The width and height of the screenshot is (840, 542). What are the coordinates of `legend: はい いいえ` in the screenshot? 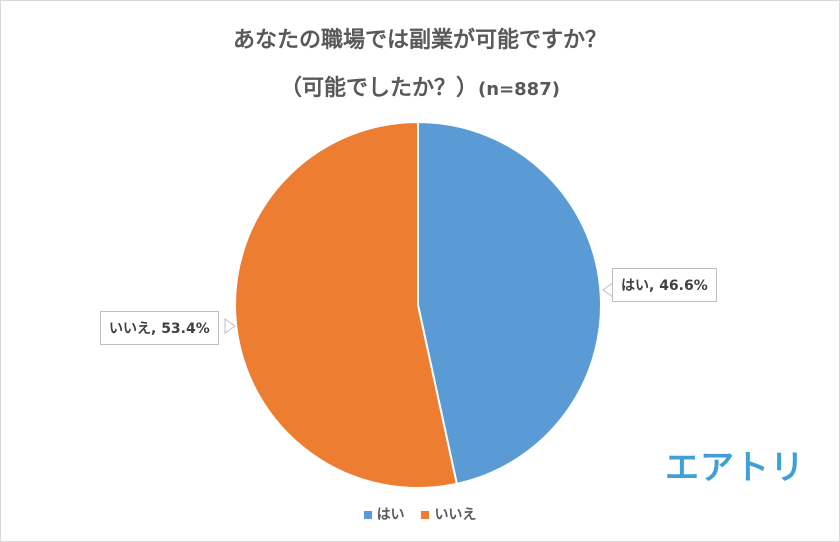 It's located at (420, 514).